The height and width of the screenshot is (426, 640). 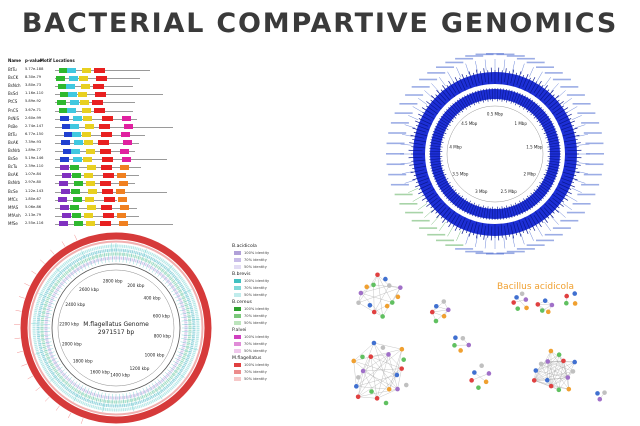 What do you see at coordinates (13, 167) in the screenshot?
I see `row-name: BcTu` at bounding box center [13, 167].